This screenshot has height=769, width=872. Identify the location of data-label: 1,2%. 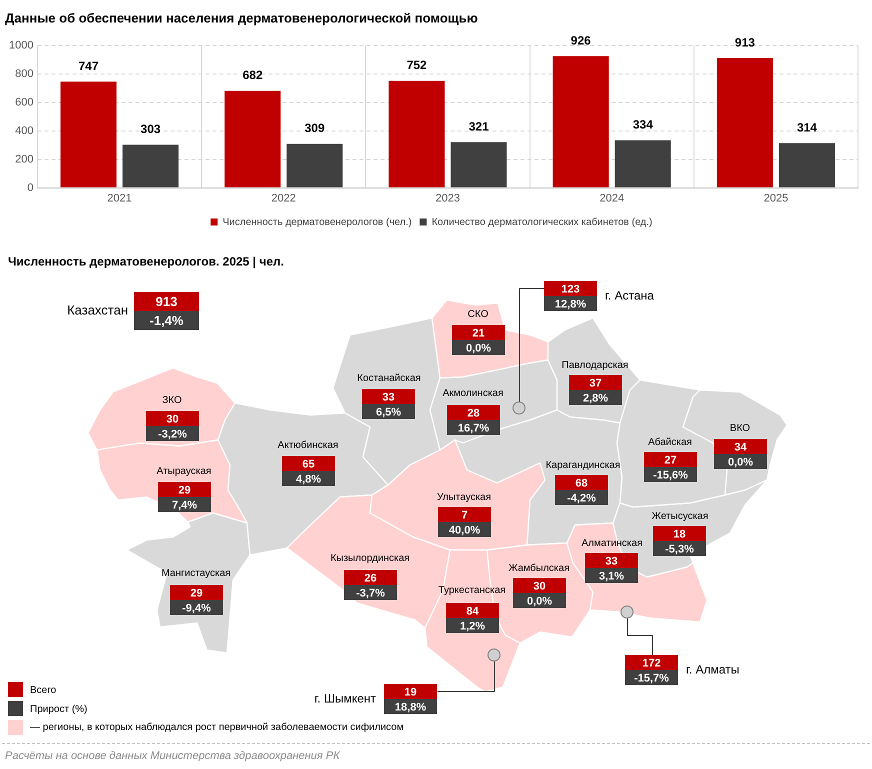
(473, 626).